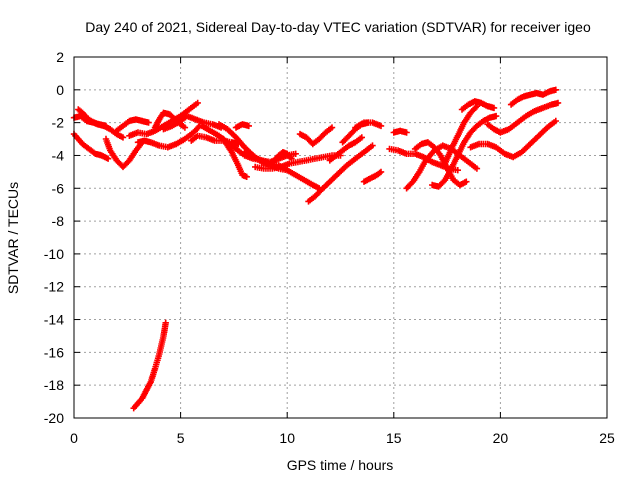 This screenshot has height=480, width=640. I want to click on x-tick-label: 15, so click(394, 438).